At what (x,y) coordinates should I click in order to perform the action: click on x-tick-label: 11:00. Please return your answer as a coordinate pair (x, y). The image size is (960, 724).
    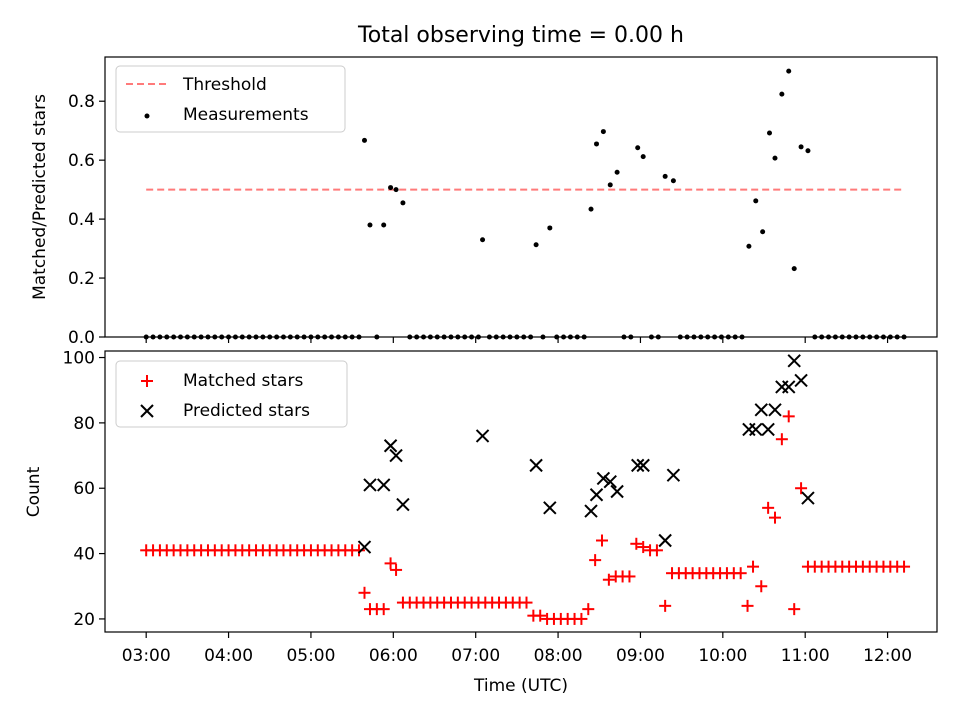
    Looking at the image, I should click on (805, 656).